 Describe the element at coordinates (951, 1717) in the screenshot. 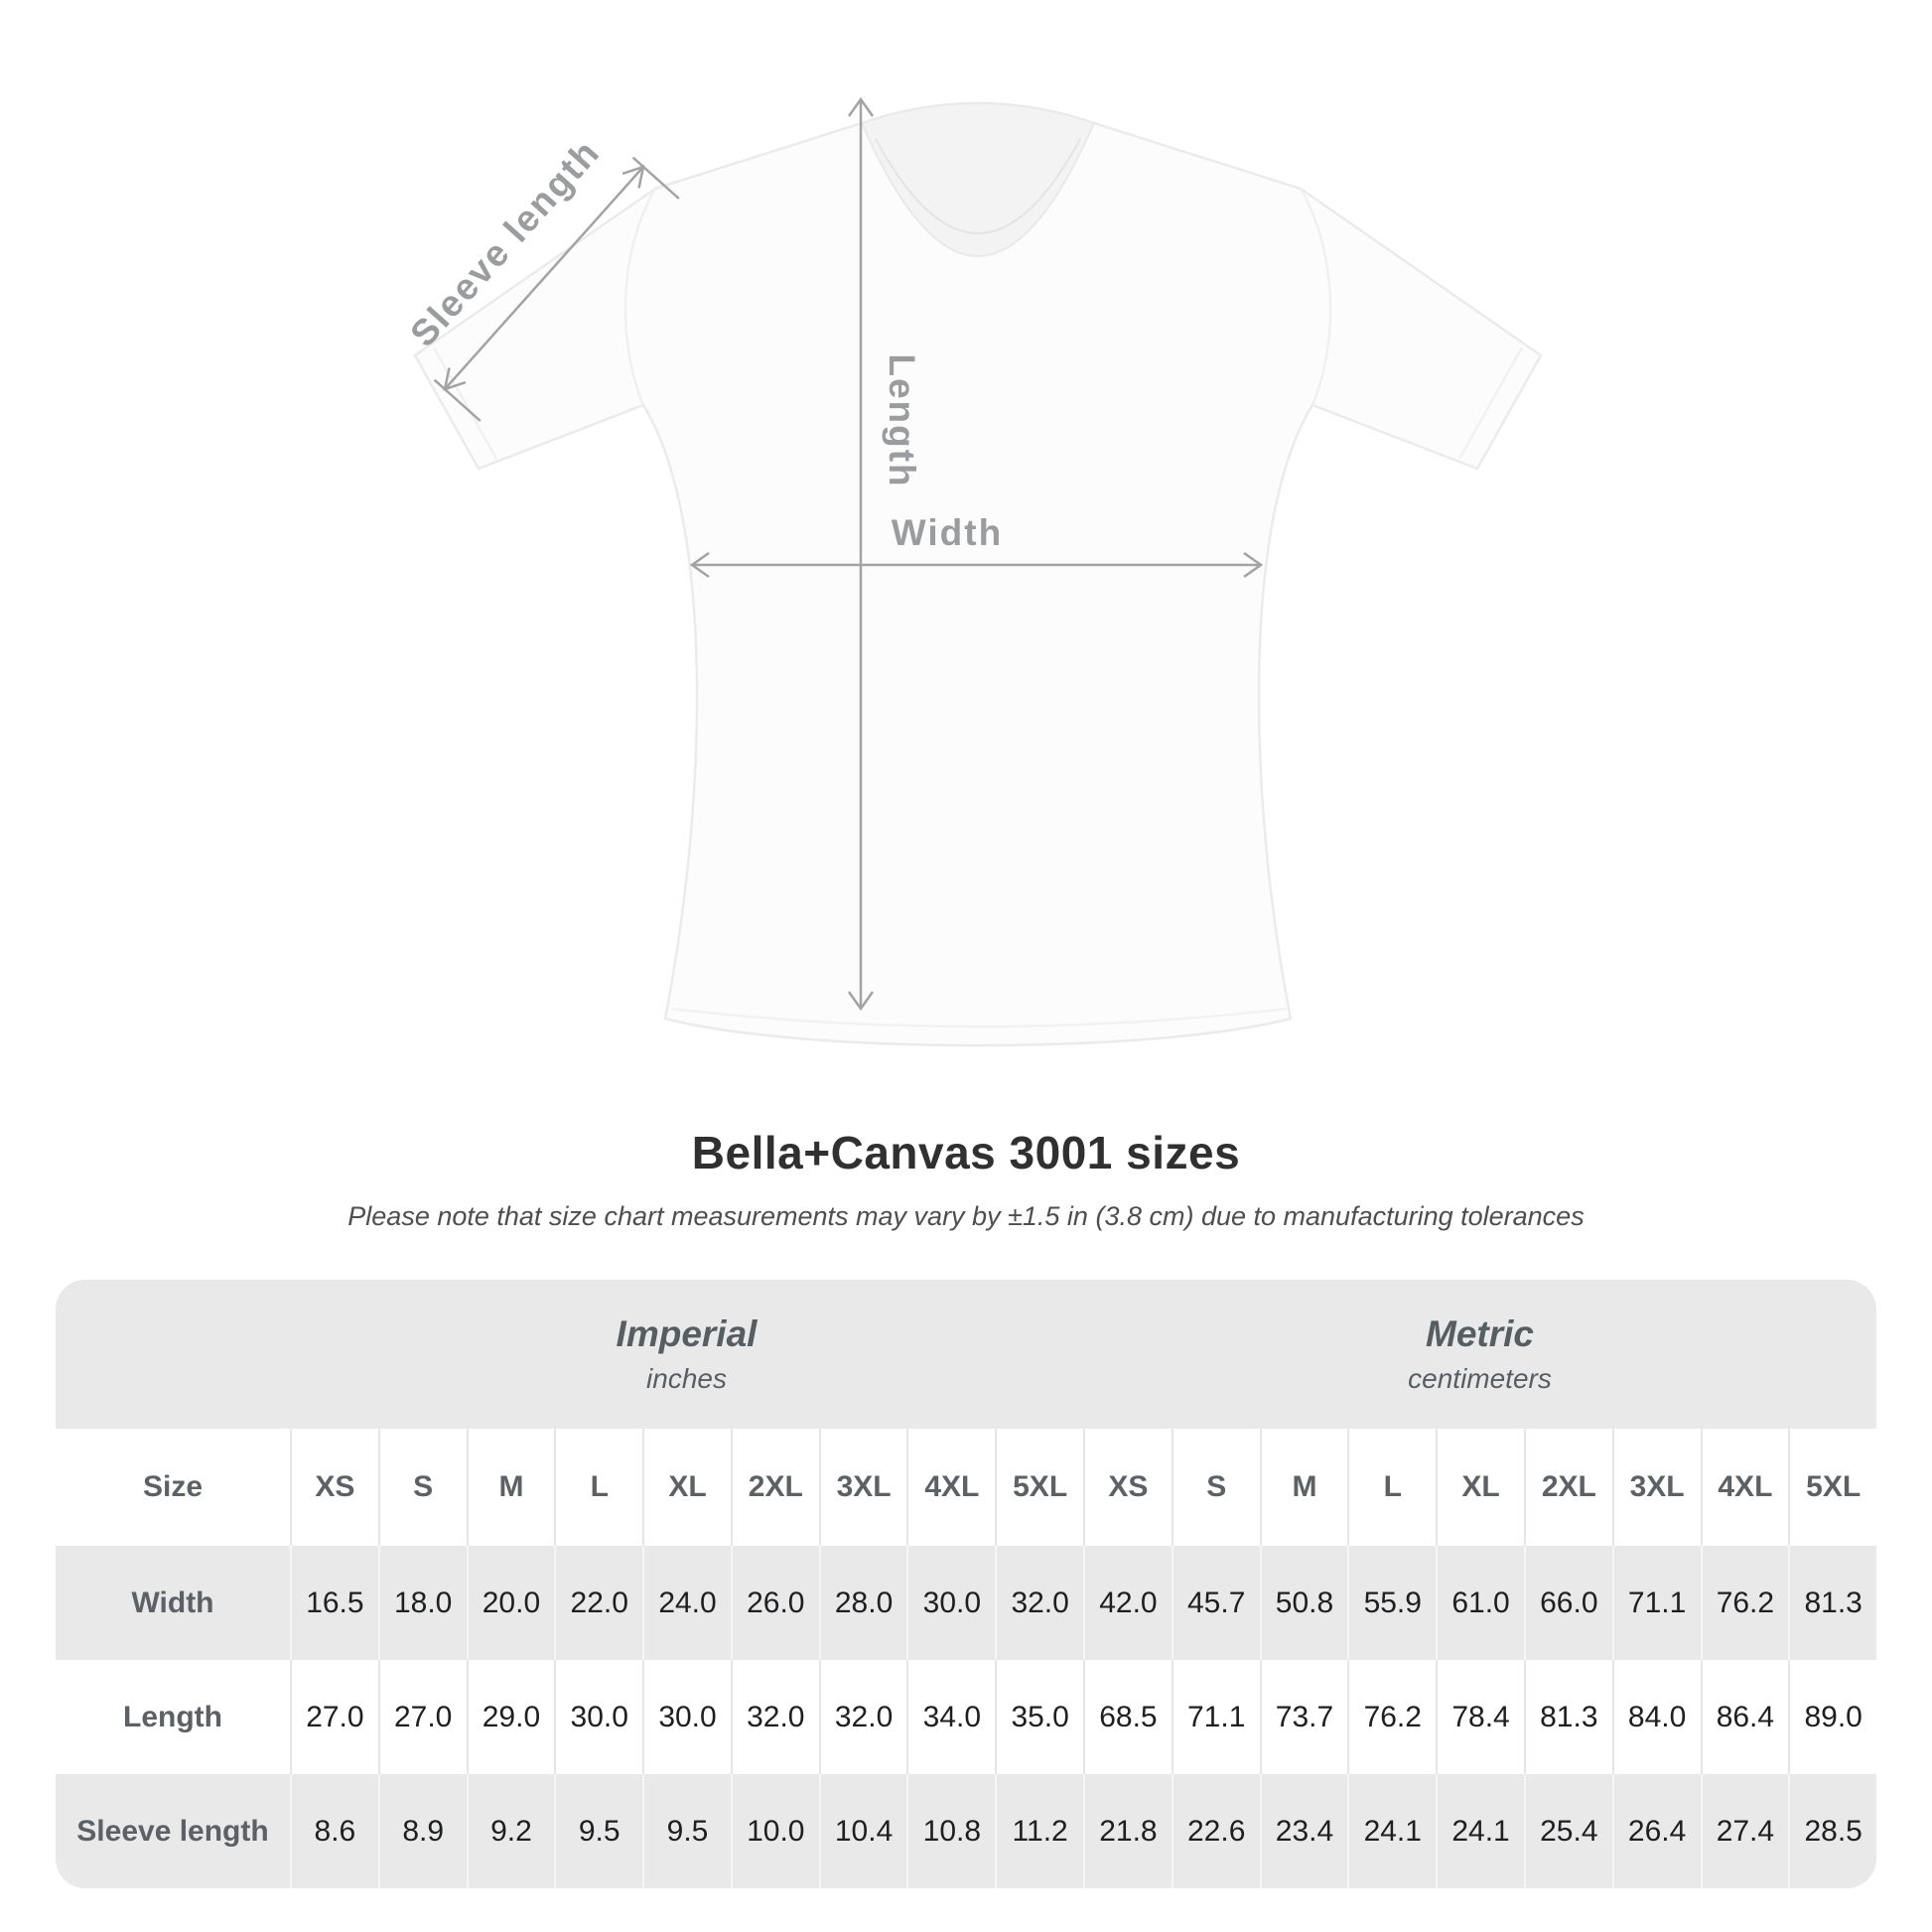

I see `size-value-cell: 34.0` at that location.